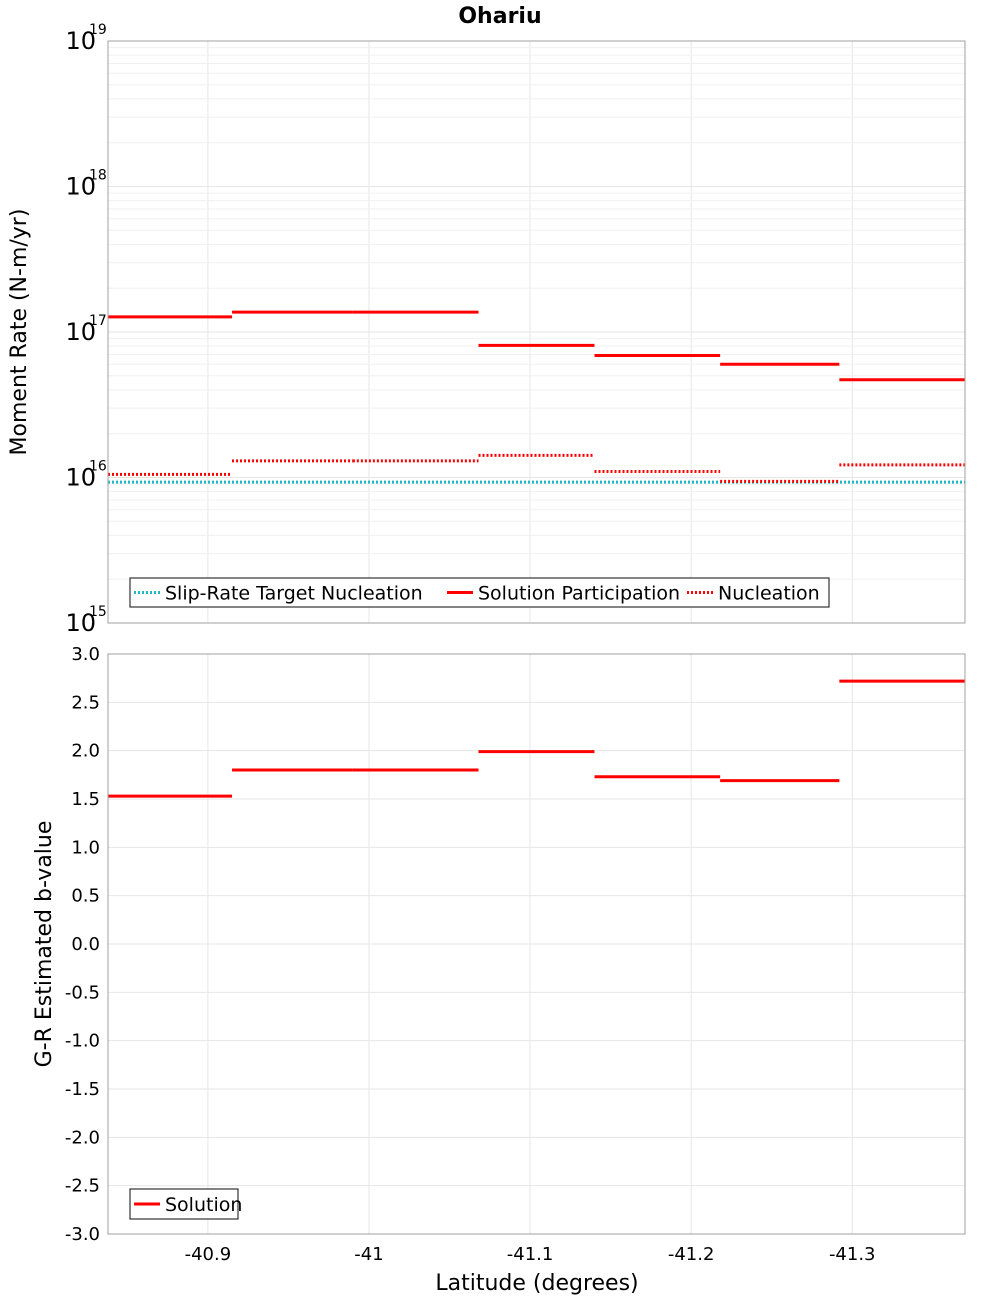 The height and width of the screenshot is (1300, 1000). Describe the element at coordinates (203, 1205) in the screenshot. I see `legend-label: Solution` at that location.